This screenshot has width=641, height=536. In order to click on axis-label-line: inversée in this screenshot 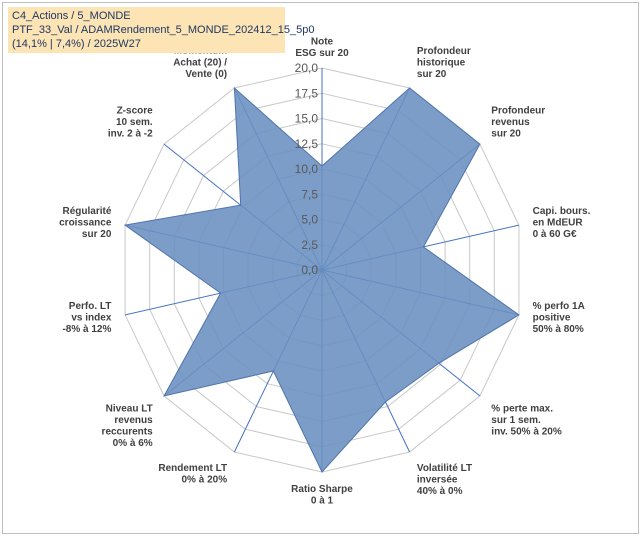, I will do `click(437, 479)`.